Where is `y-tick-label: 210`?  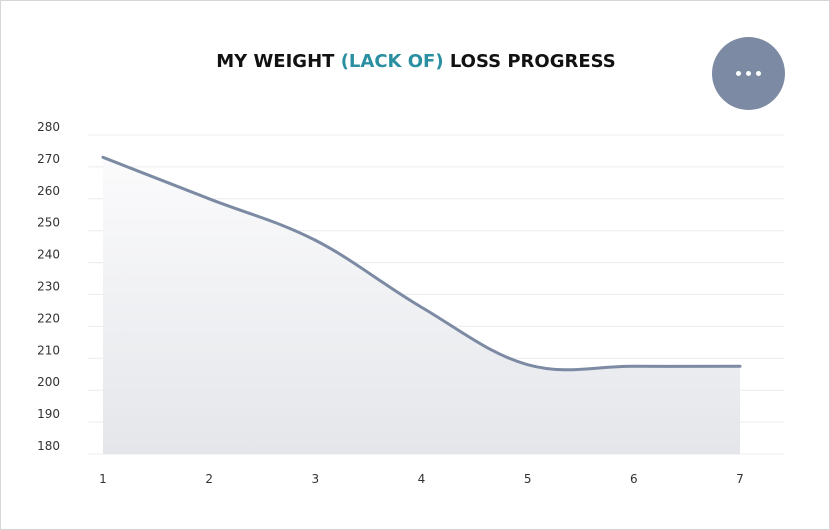 y-tick-label: 210 is located at coordinates (48, 350).